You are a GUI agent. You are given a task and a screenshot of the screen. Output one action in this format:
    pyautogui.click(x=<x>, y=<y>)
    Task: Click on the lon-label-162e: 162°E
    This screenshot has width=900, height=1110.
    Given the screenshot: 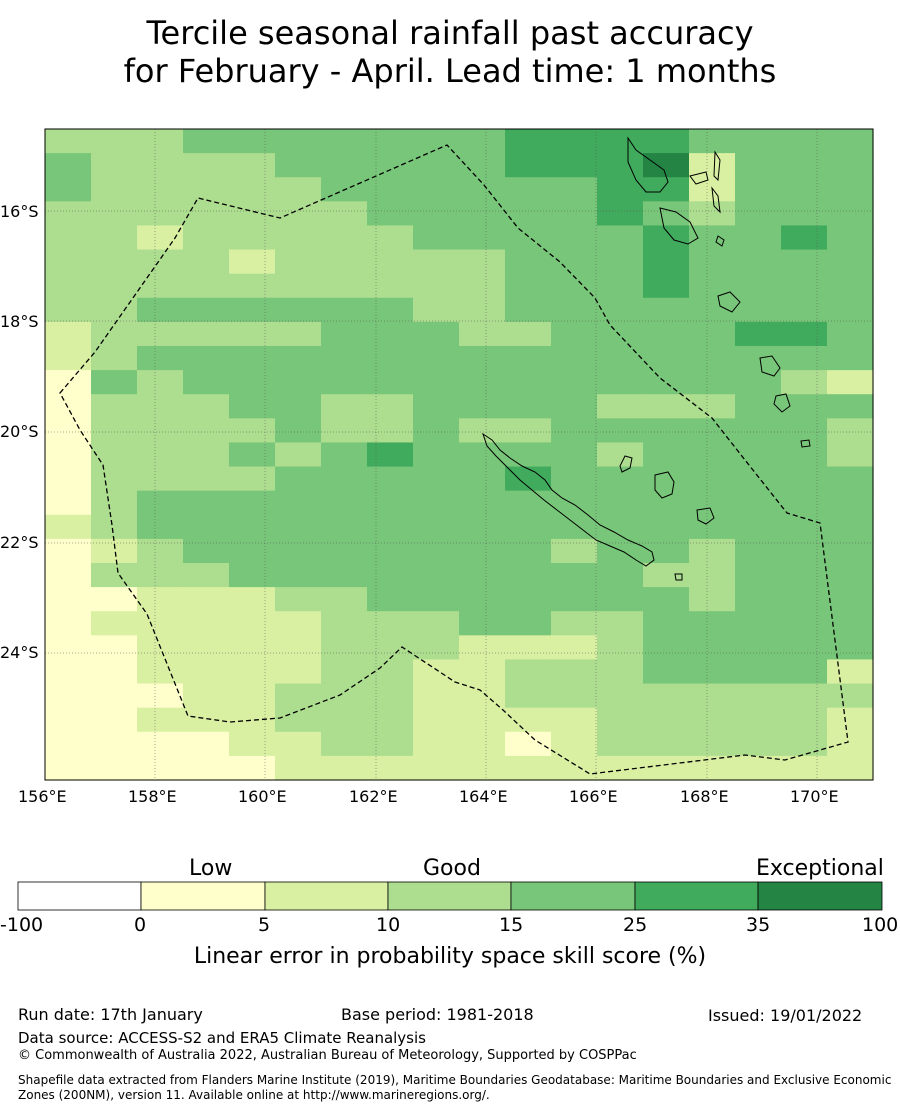 What is the action you would take?
    pyautogui.click(x=373, y=796)
    